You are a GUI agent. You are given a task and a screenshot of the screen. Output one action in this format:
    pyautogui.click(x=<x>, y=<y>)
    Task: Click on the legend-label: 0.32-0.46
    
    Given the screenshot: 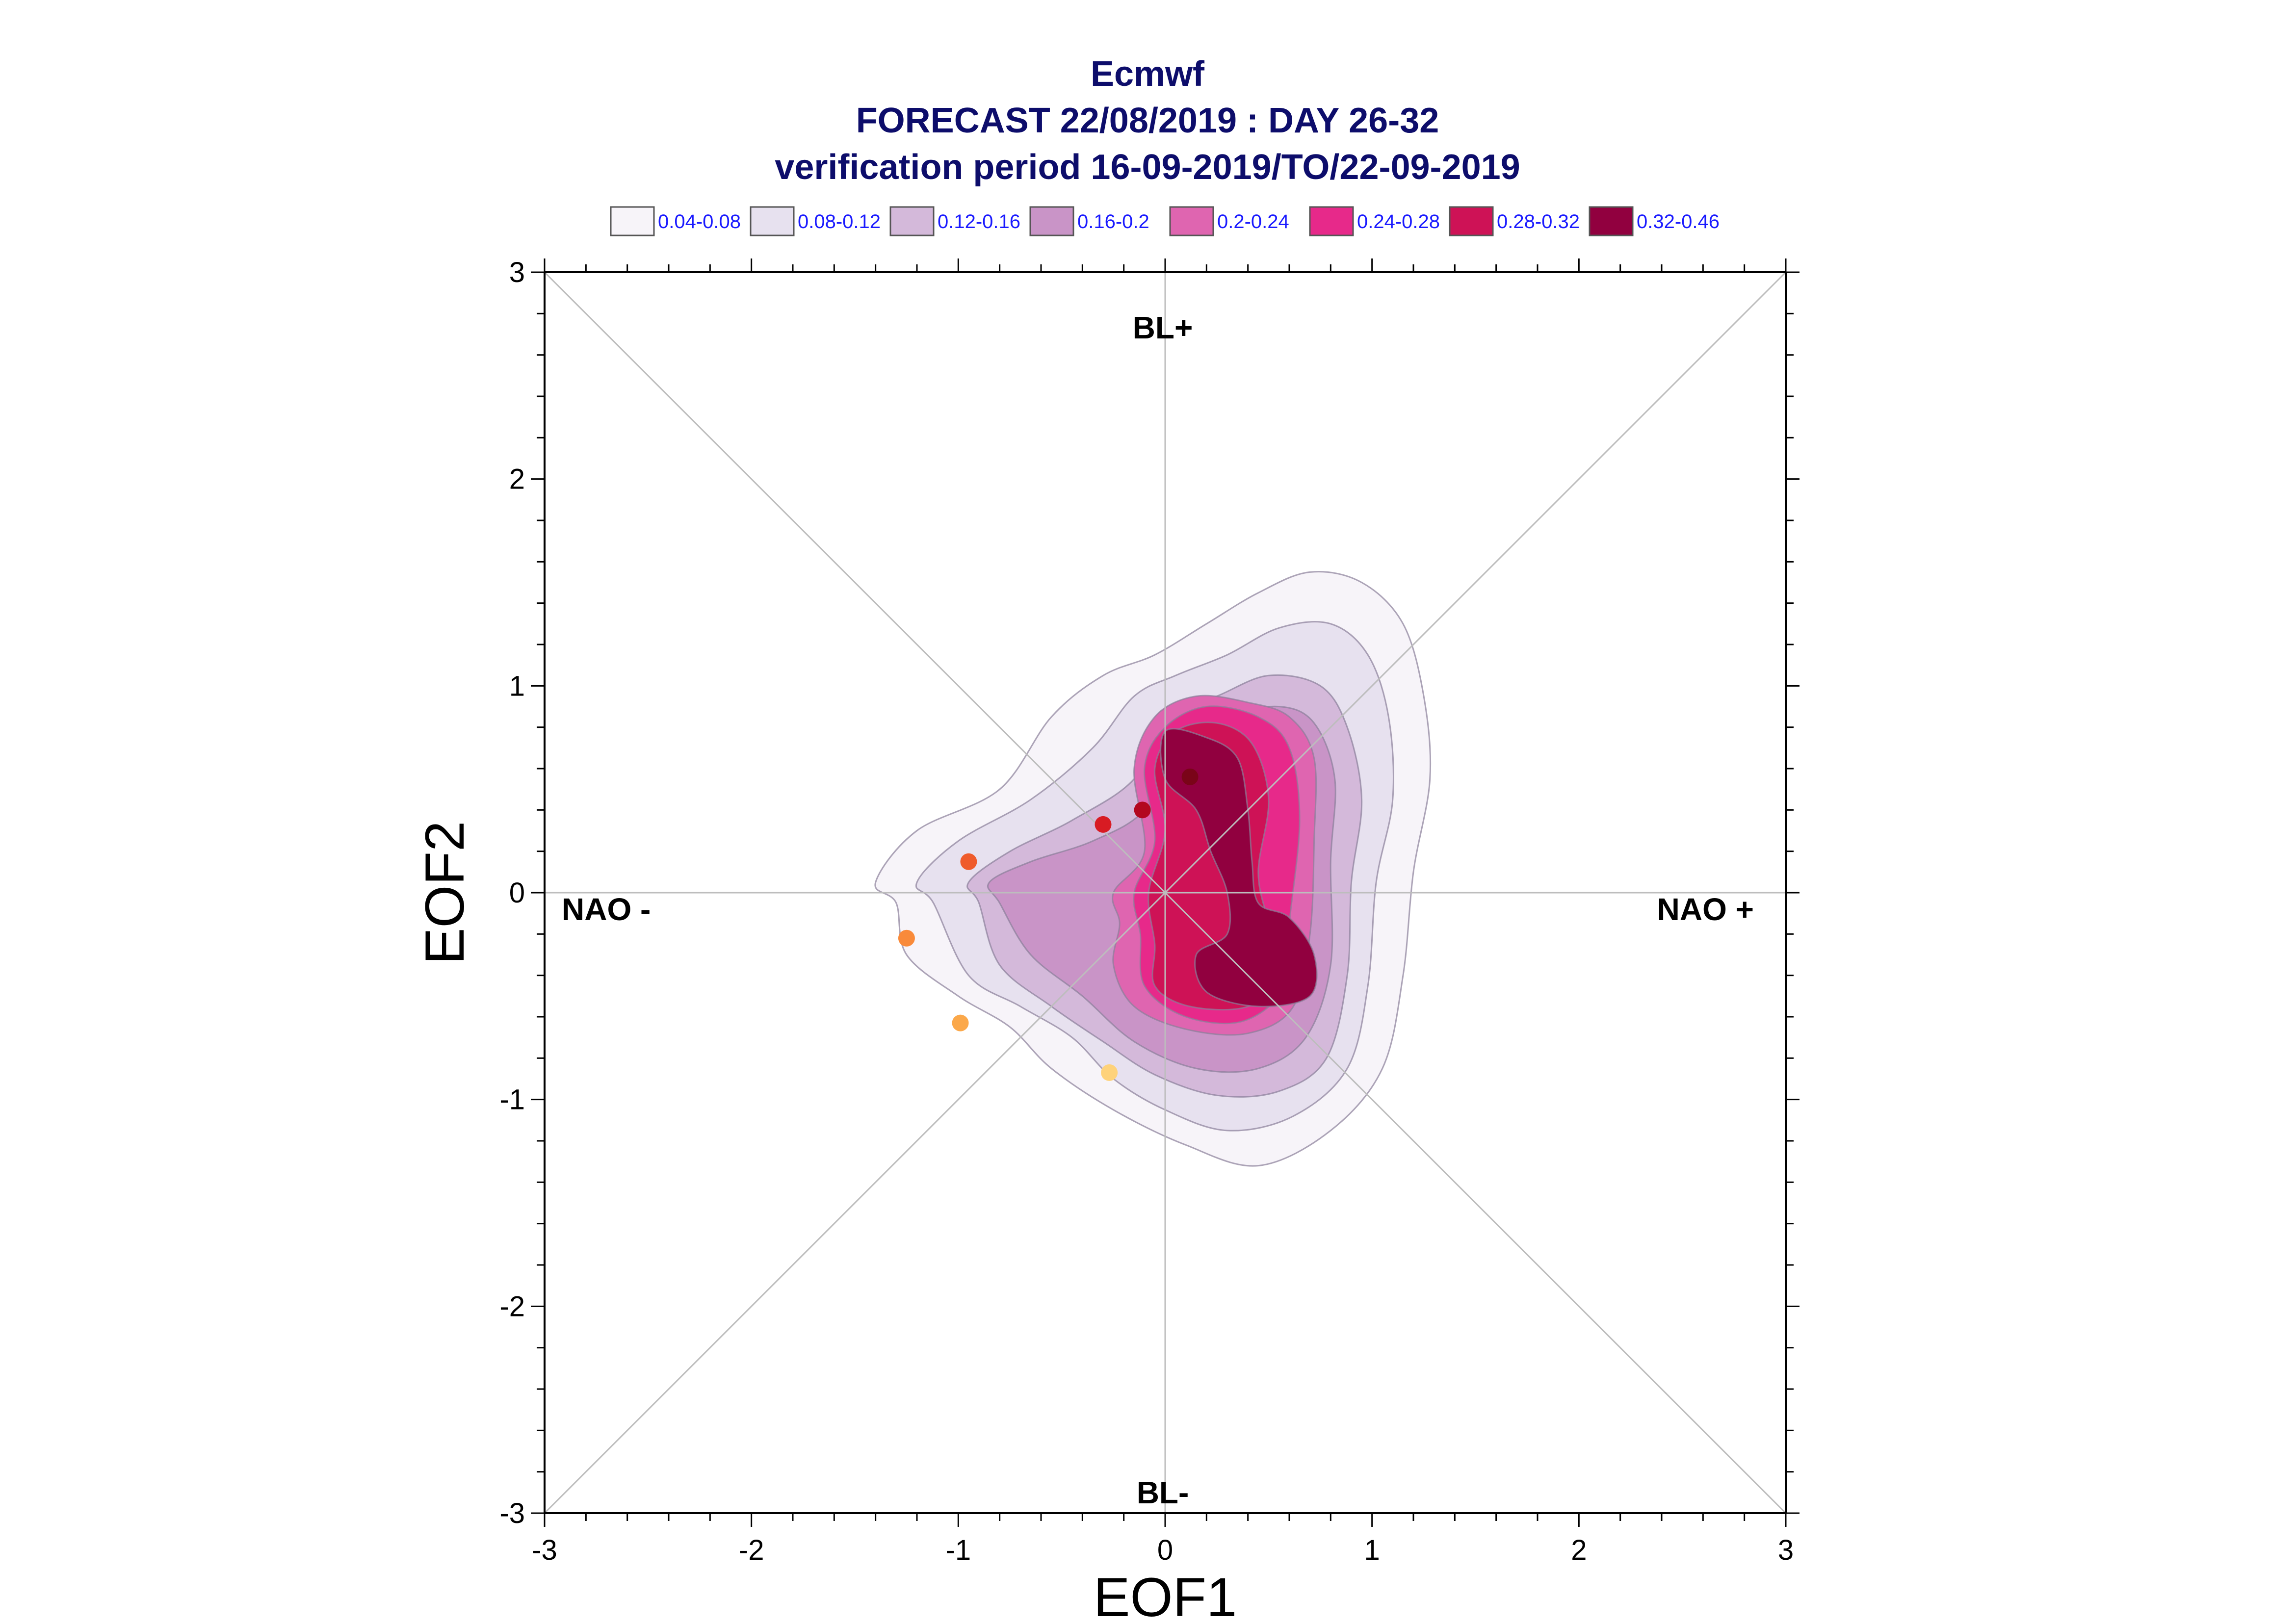 What is the action you would take?
    pyautogui.click(x=1678, y=221)
    